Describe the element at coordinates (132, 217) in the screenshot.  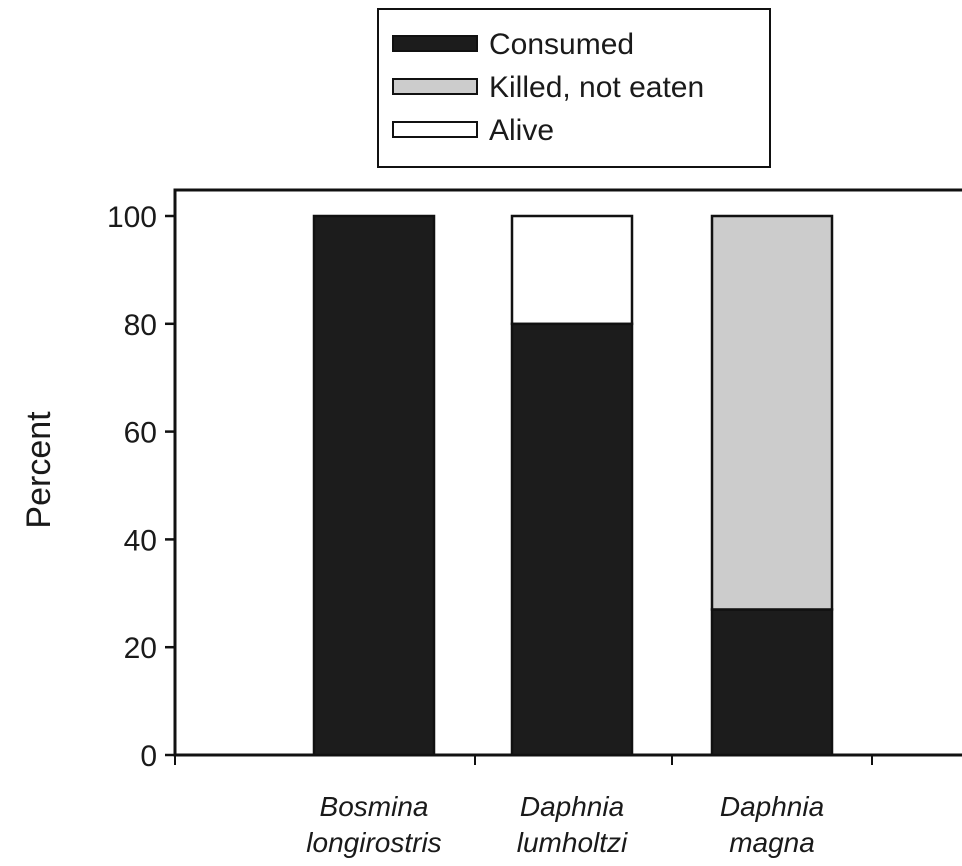
I see `y-tick-label: 100` at that location.